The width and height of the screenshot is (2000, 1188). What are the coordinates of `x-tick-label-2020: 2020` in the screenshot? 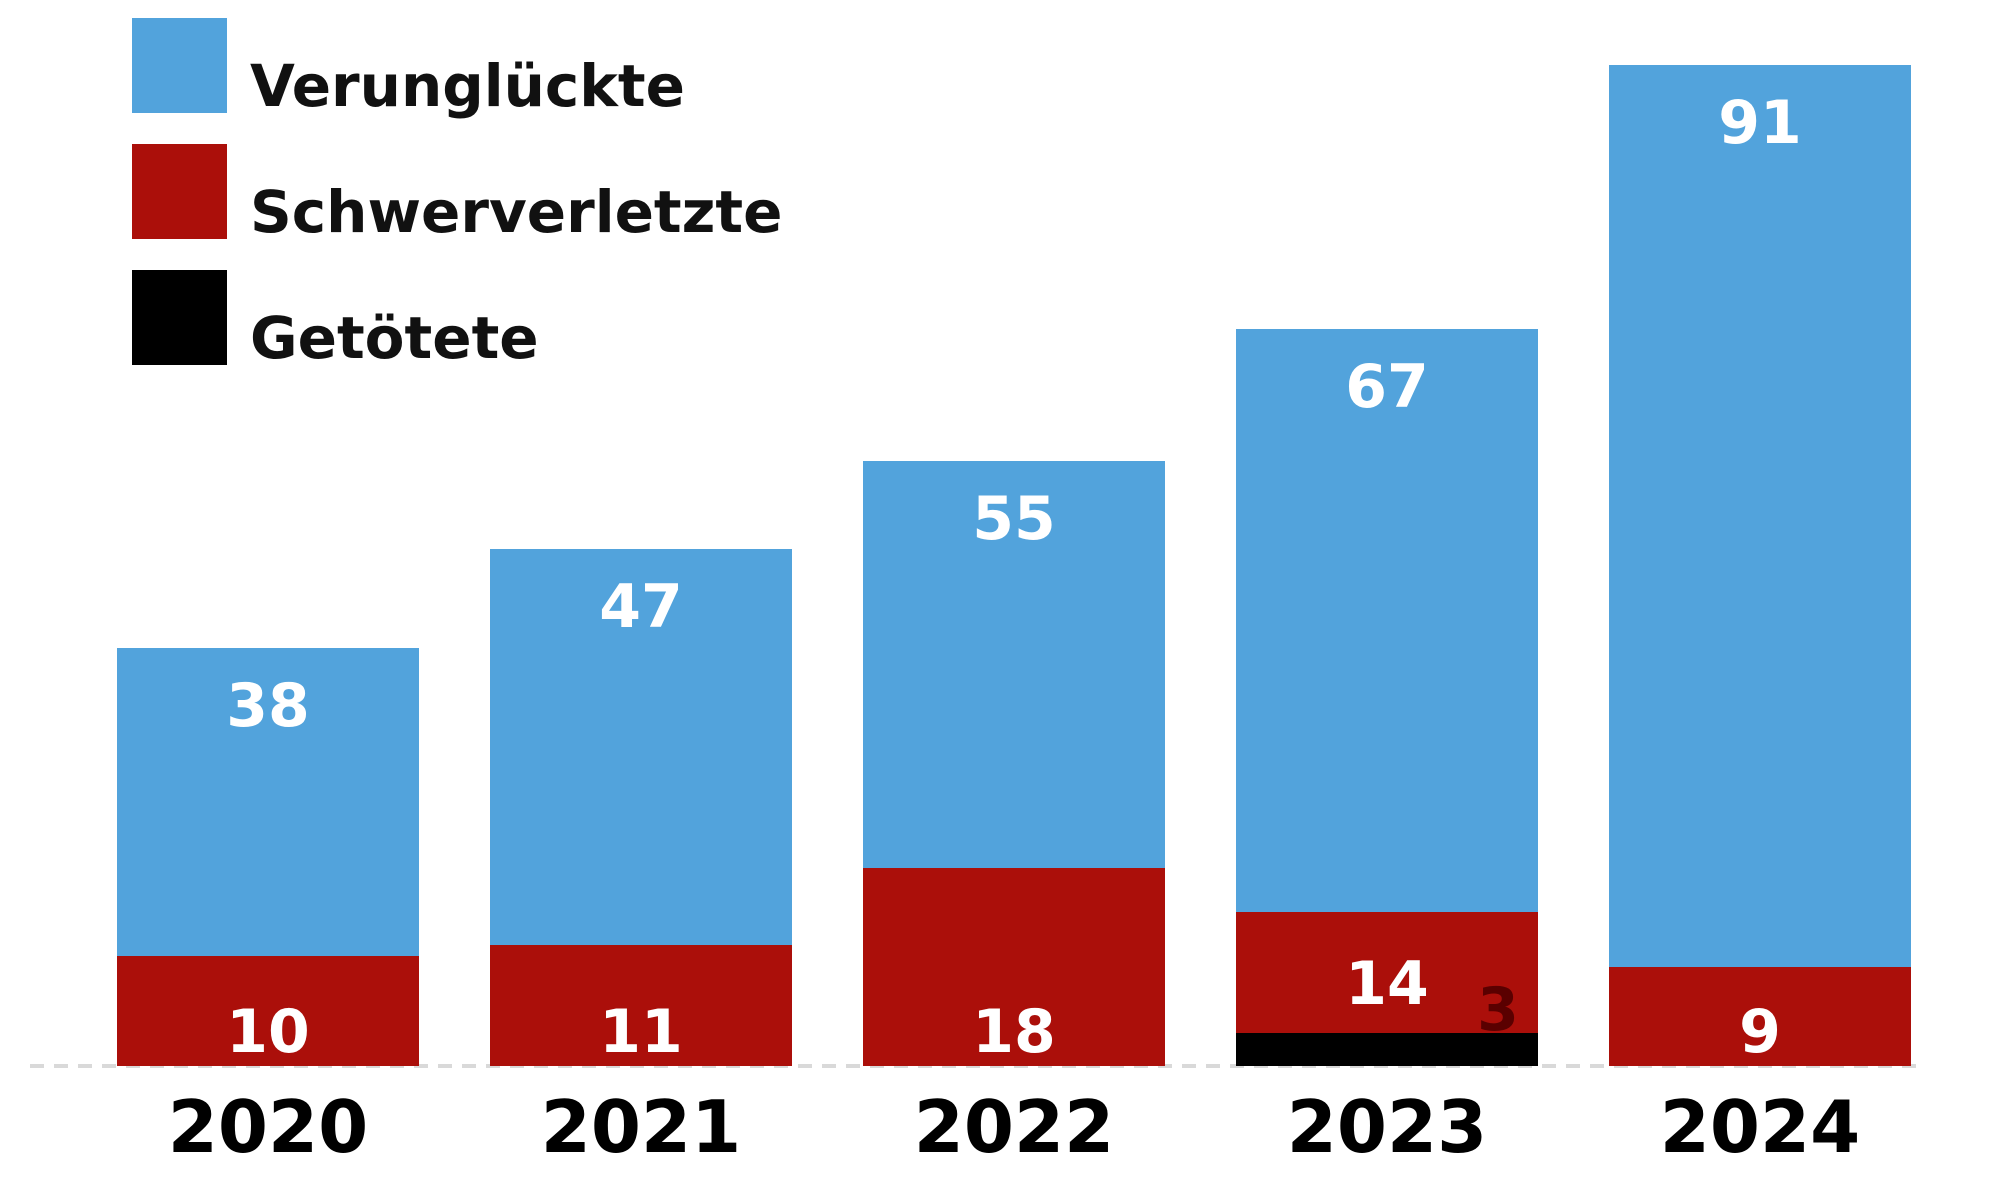 It's located at (268, 1127).